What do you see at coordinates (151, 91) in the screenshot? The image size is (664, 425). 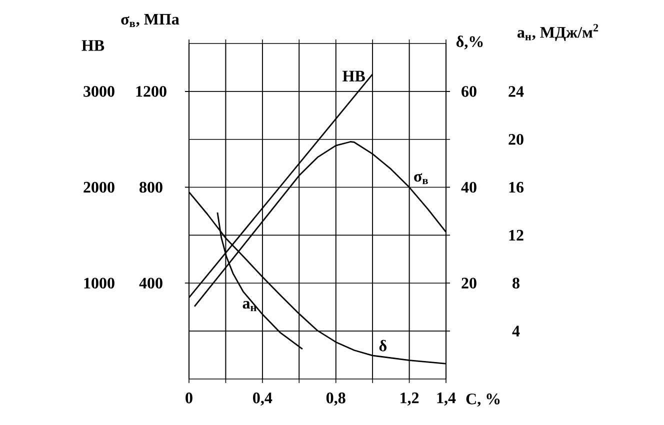 I see `y2-tick-label: 1200` at bounding box center [151, 91].